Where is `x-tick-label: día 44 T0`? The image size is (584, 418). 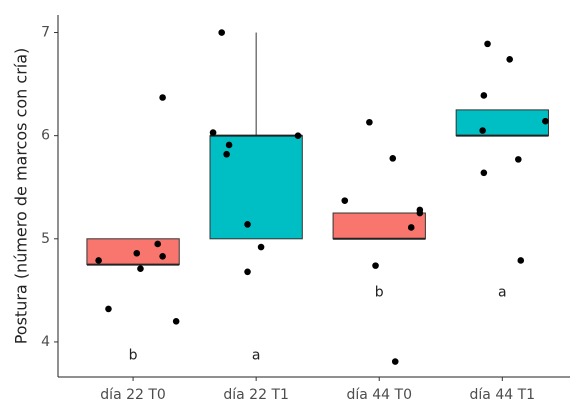
x-tick-label: día 44 T0 is located at coordinates (379, 395).